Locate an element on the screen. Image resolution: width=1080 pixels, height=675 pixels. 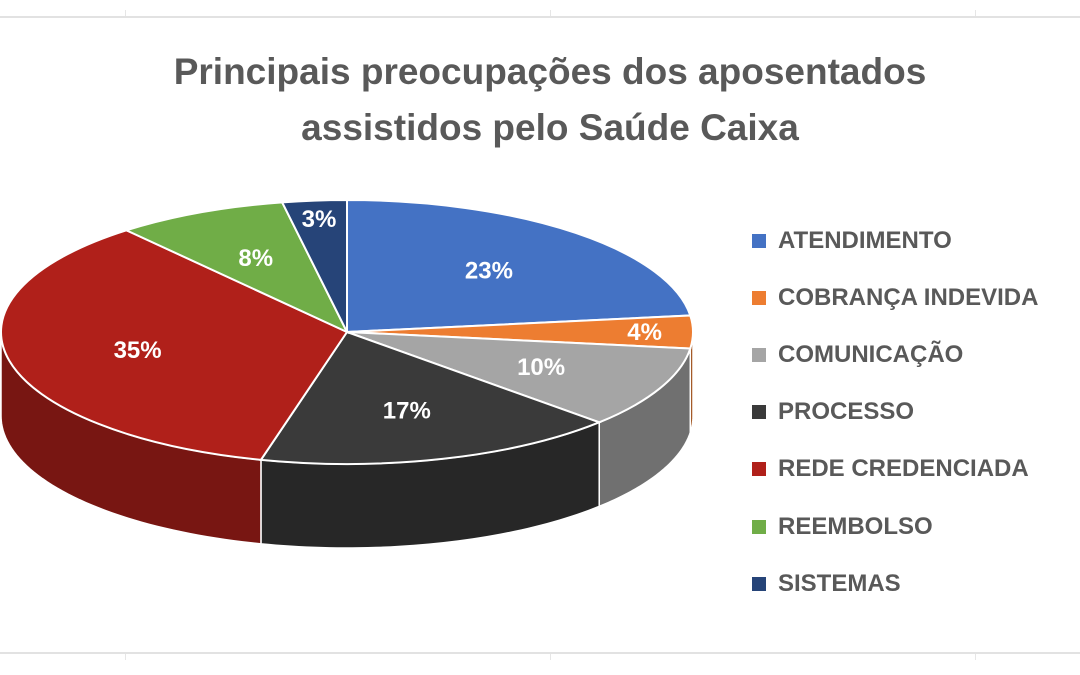
legend-item: COMUNICAÇÃO is located at coordinates (915, 354).